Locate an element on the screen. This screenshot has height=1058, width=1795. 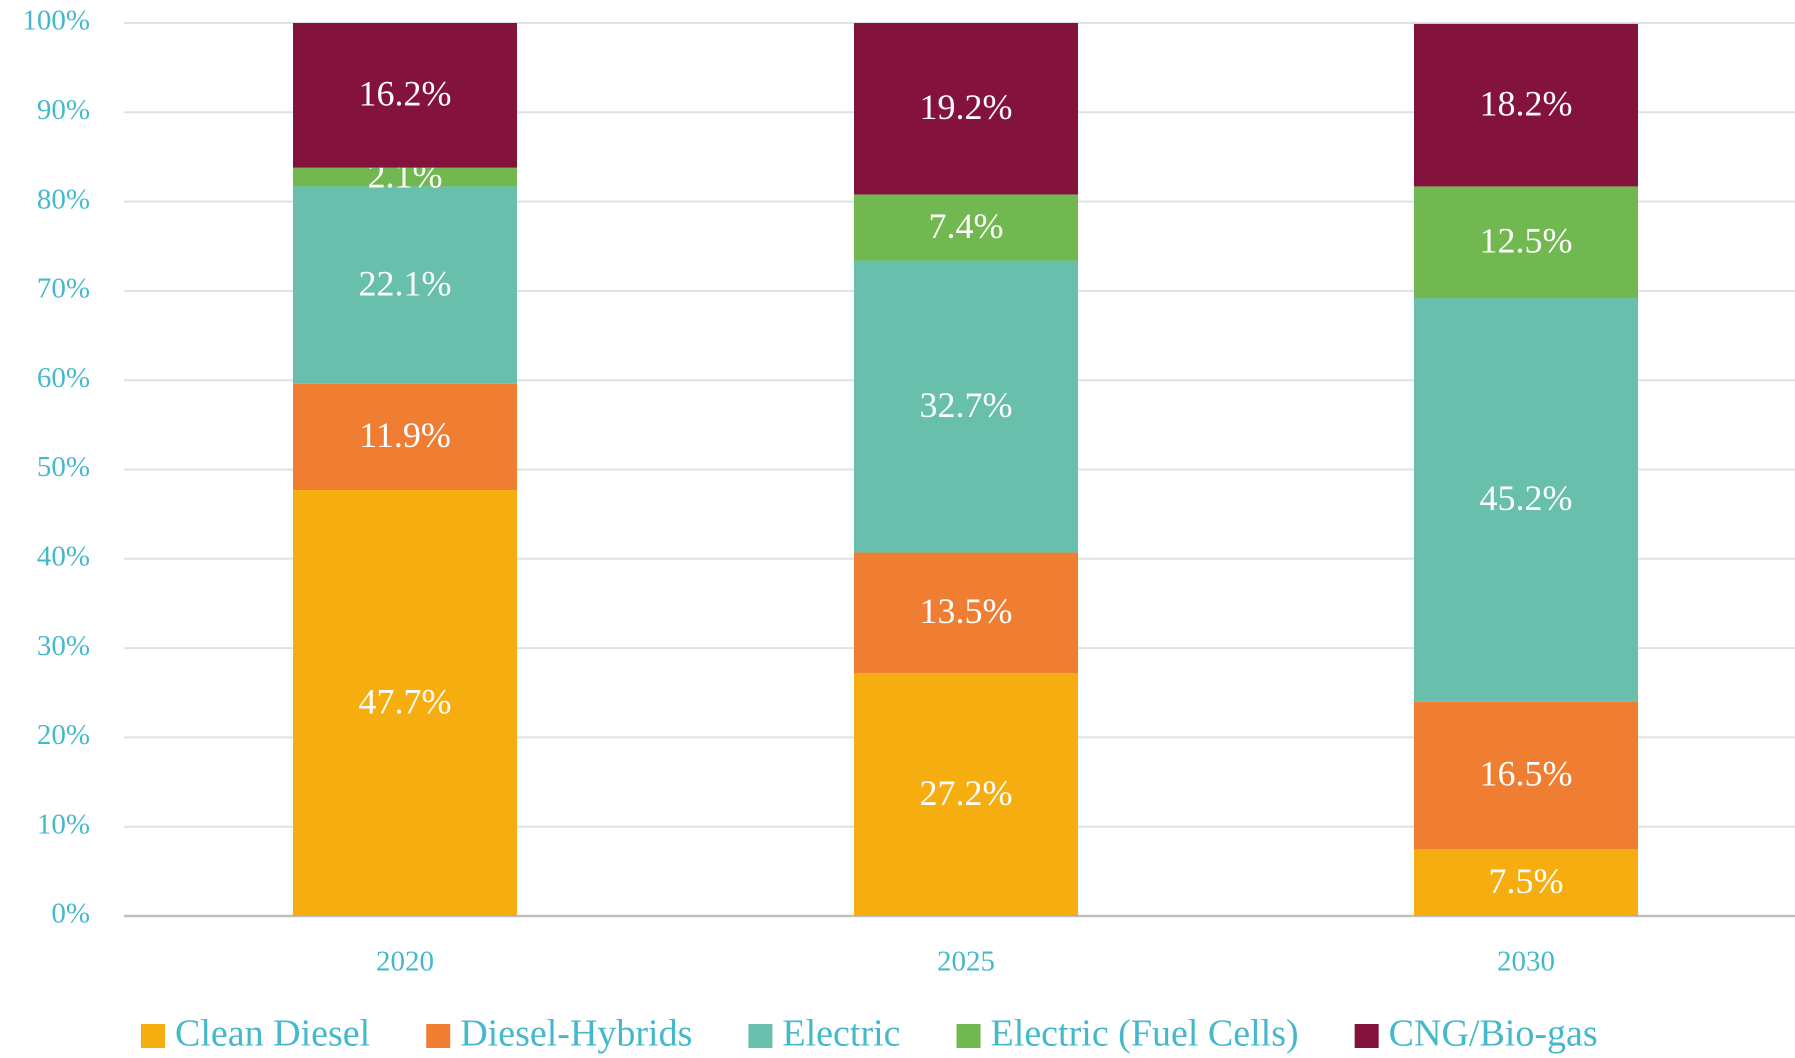
data-label: 7.4% is located at coordinates (966, 226).